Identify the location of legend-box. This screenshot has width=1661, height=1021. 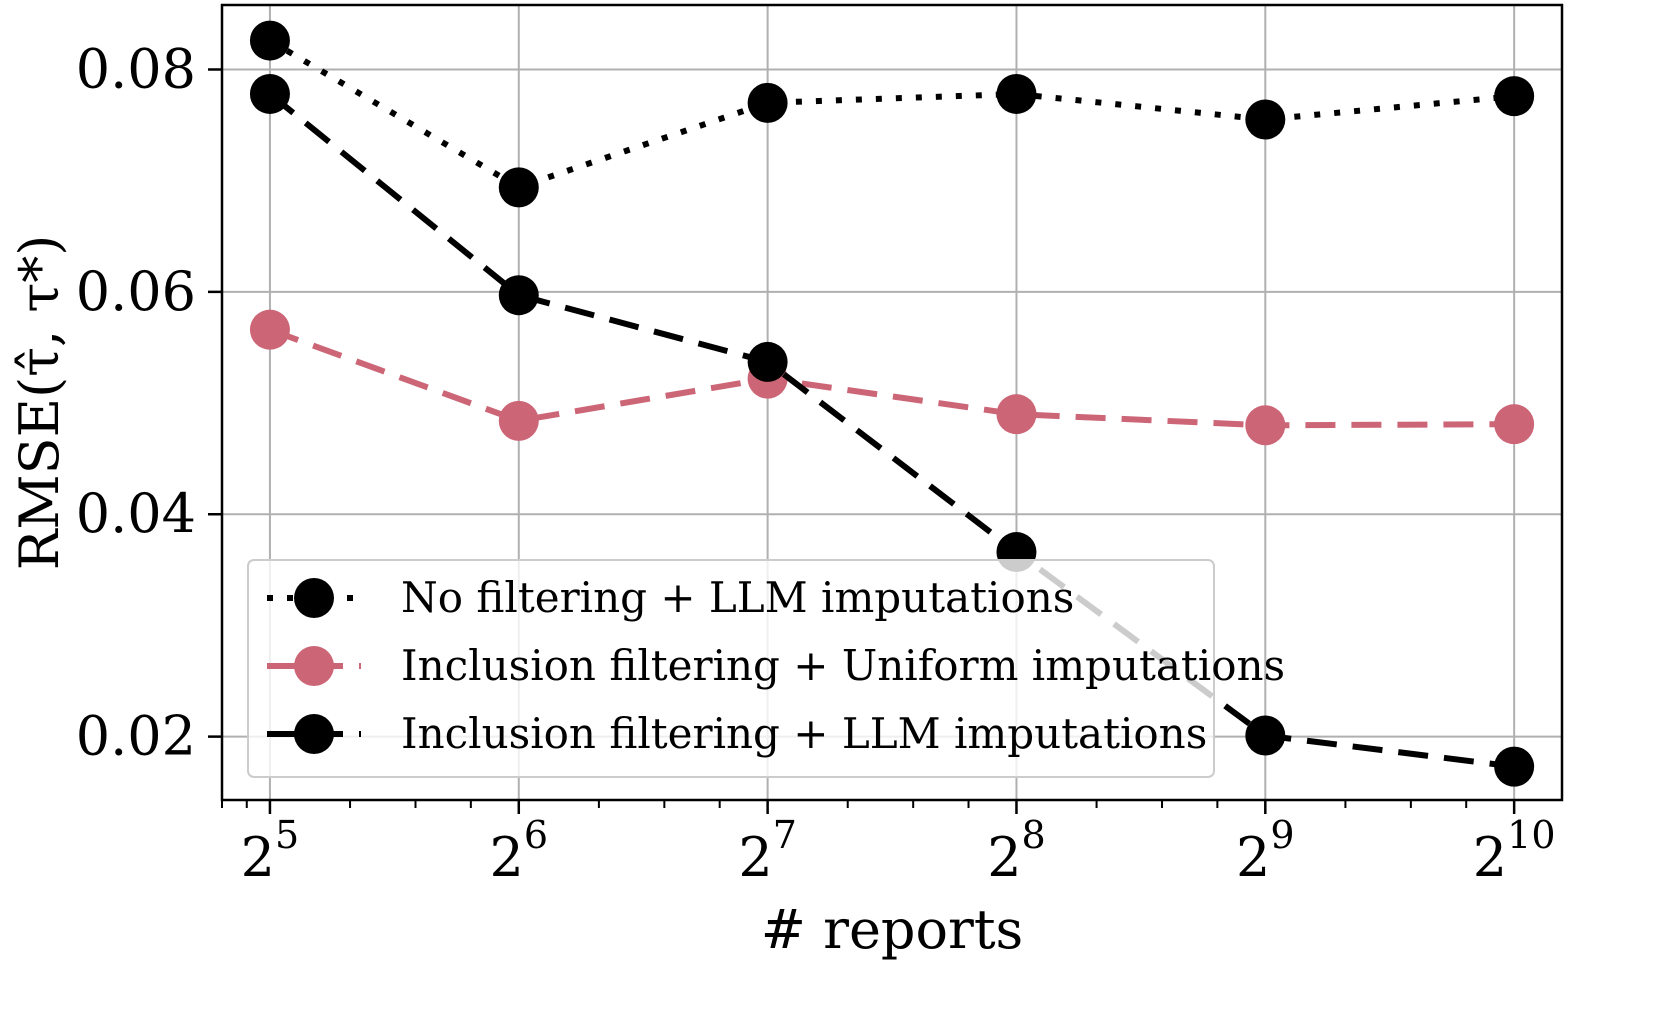
(731, 668).